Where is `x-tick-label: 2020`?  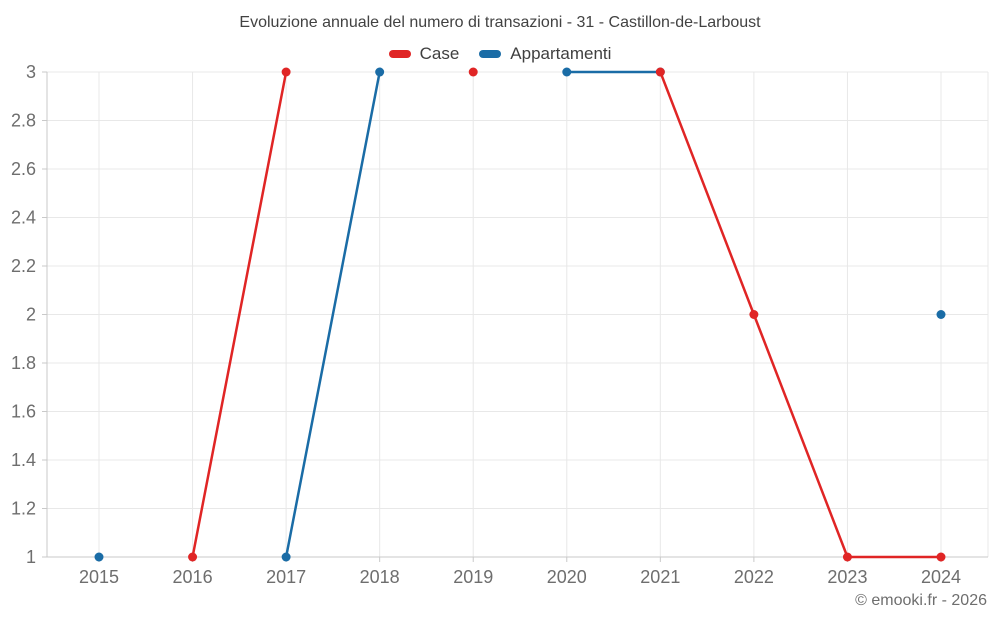 x-tick-label: 2020 is located at coordinates (567, 577).